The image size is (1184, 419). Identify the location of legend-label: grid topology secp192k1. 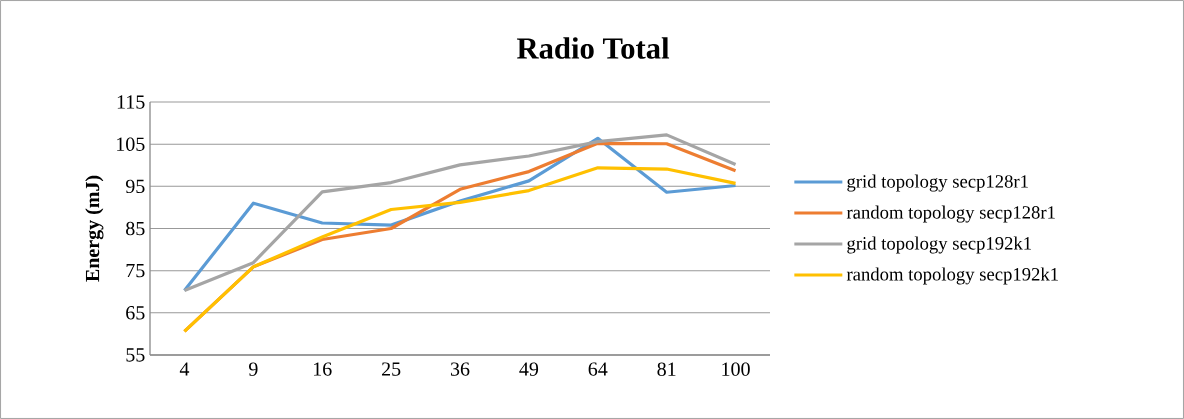
(939, 245).